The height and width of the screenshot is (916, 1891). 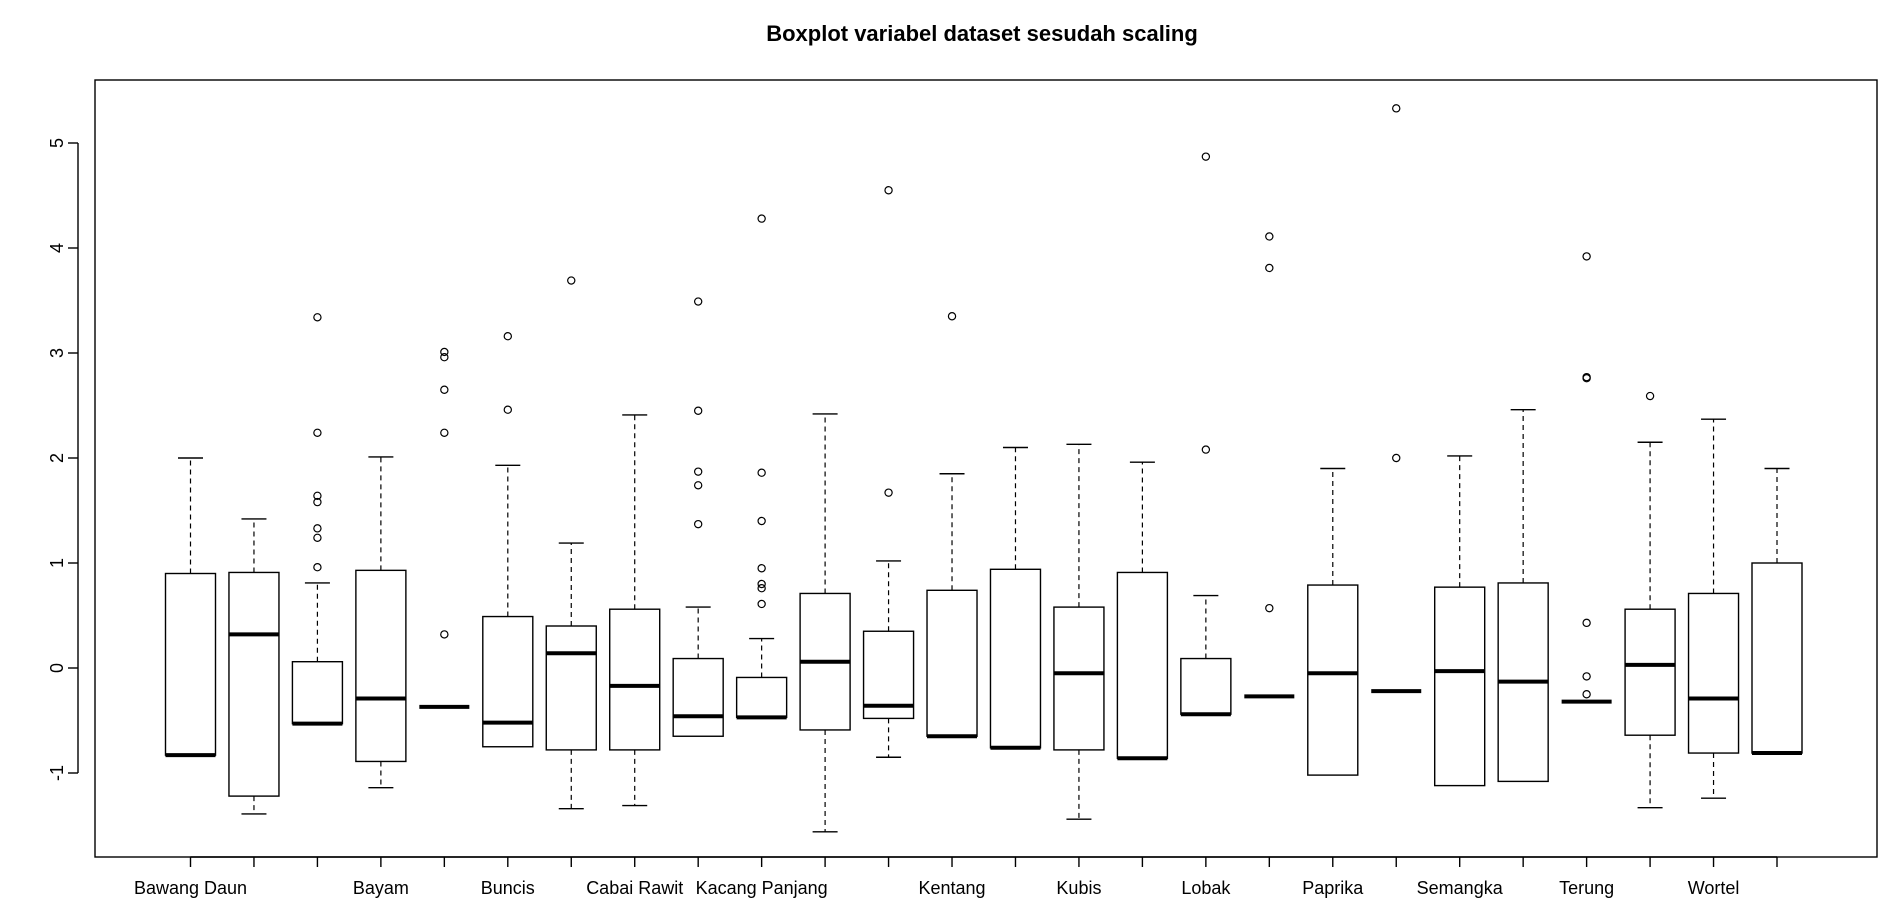 What do you see at coordinates (57, 563) in the screenshot?
I see `y-tick-label: 1` at bounding box center [57, 563].